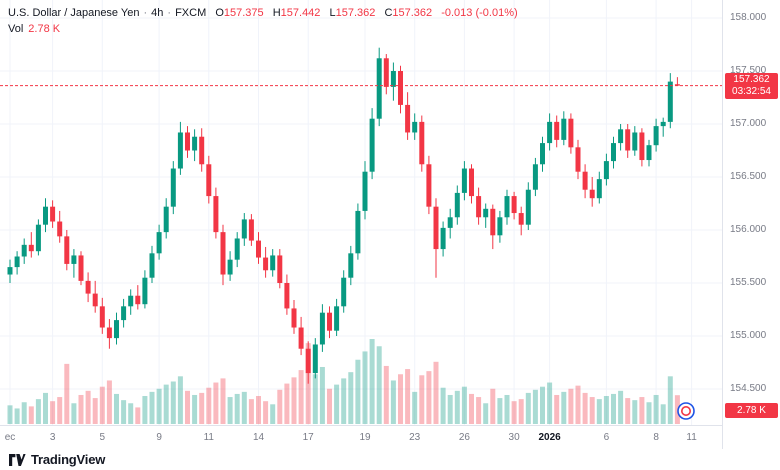 The width and height of the screenshot is (780, 470). I want to click on interval-label: 4h, so click(157, 13).